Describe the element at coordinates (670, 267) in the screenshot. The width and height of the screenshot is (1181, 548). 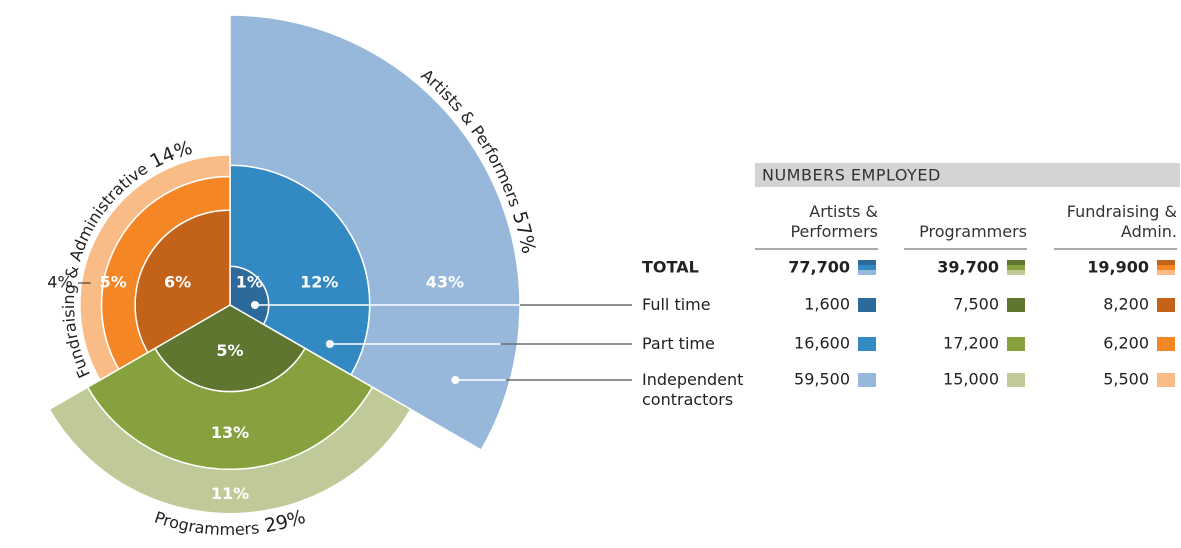
I see `total-label: TOTAL` at that location.